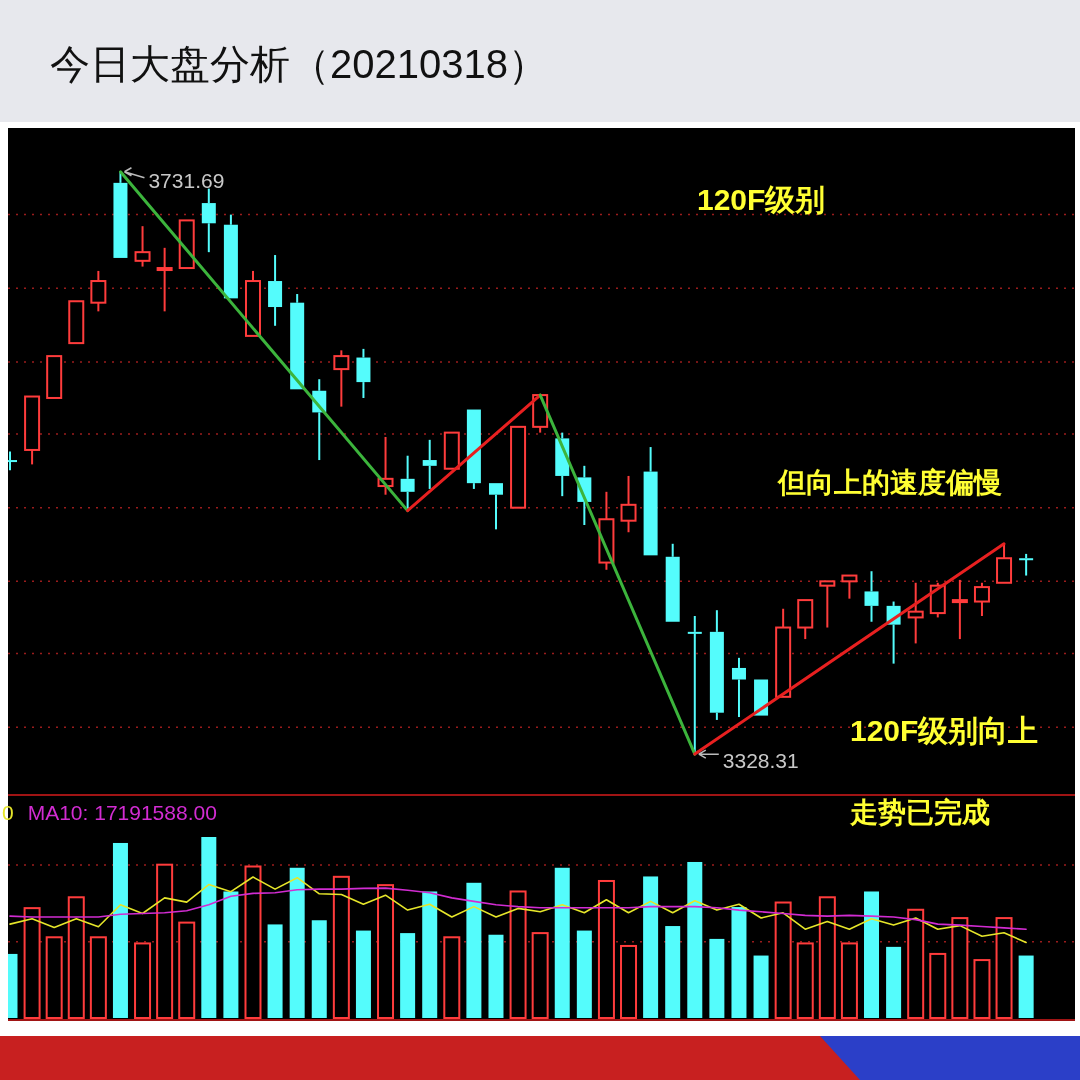  What do you see at coordinates (122, 812) in the screenshot?
I see `text: MA10: 17191588.00` at bounding box center [122, 812].